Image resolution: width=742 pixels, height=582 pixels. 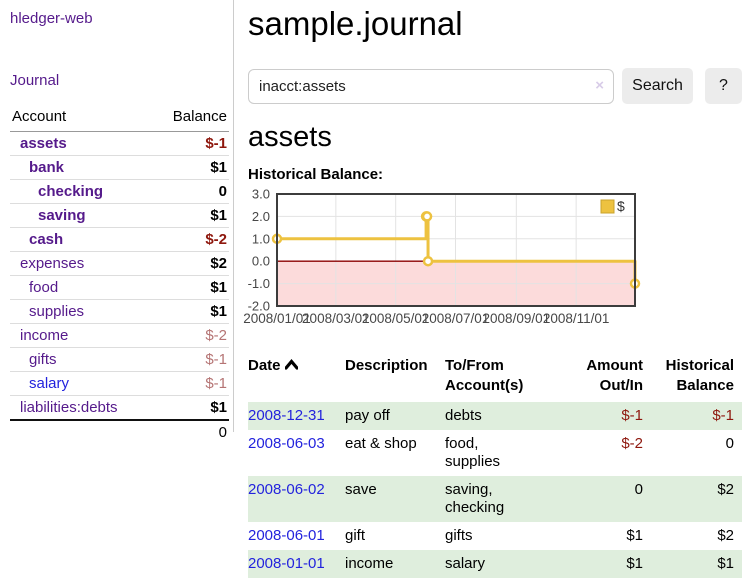 What do you see at coordinates (607, 206) in the screenshot?
I see `legend-swatch` at bounding box center [607, 206].